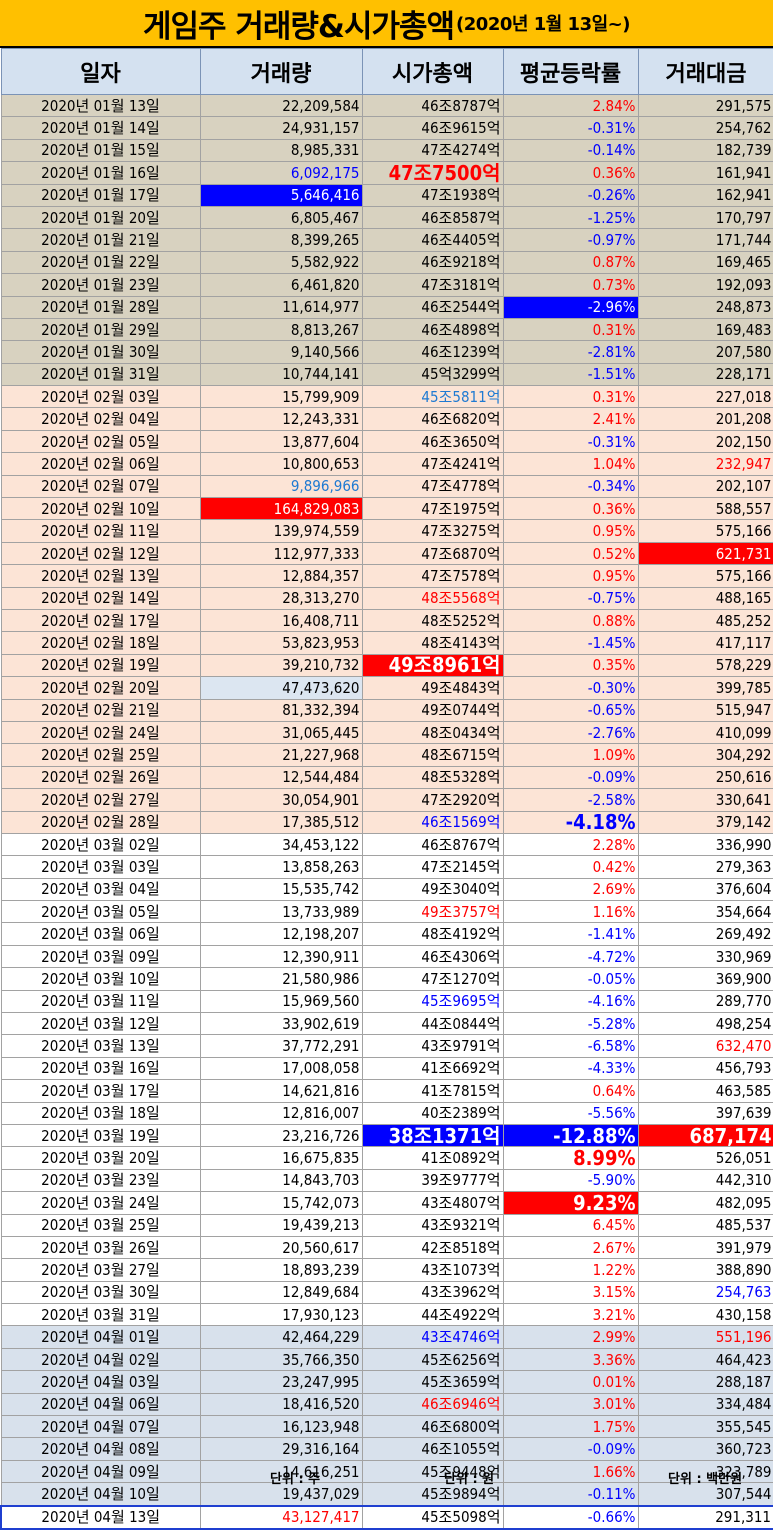 This screenshot has height=1530, width=773. I want to click on header-date: 일자, so click(100, 71).